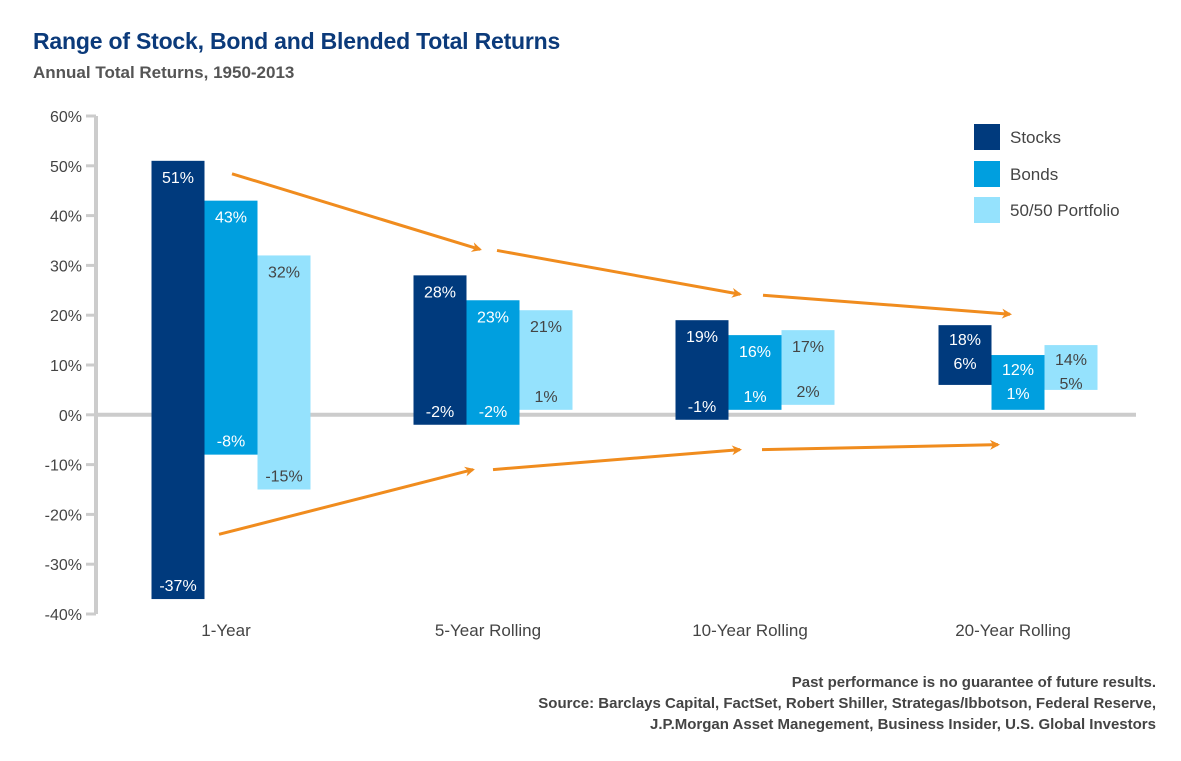 The image size is (1181, 761). What do you see at coordinates (226, 630) in the screenshot?
I see `x-category-label: 1-Year` at bounding box center [226, 630].